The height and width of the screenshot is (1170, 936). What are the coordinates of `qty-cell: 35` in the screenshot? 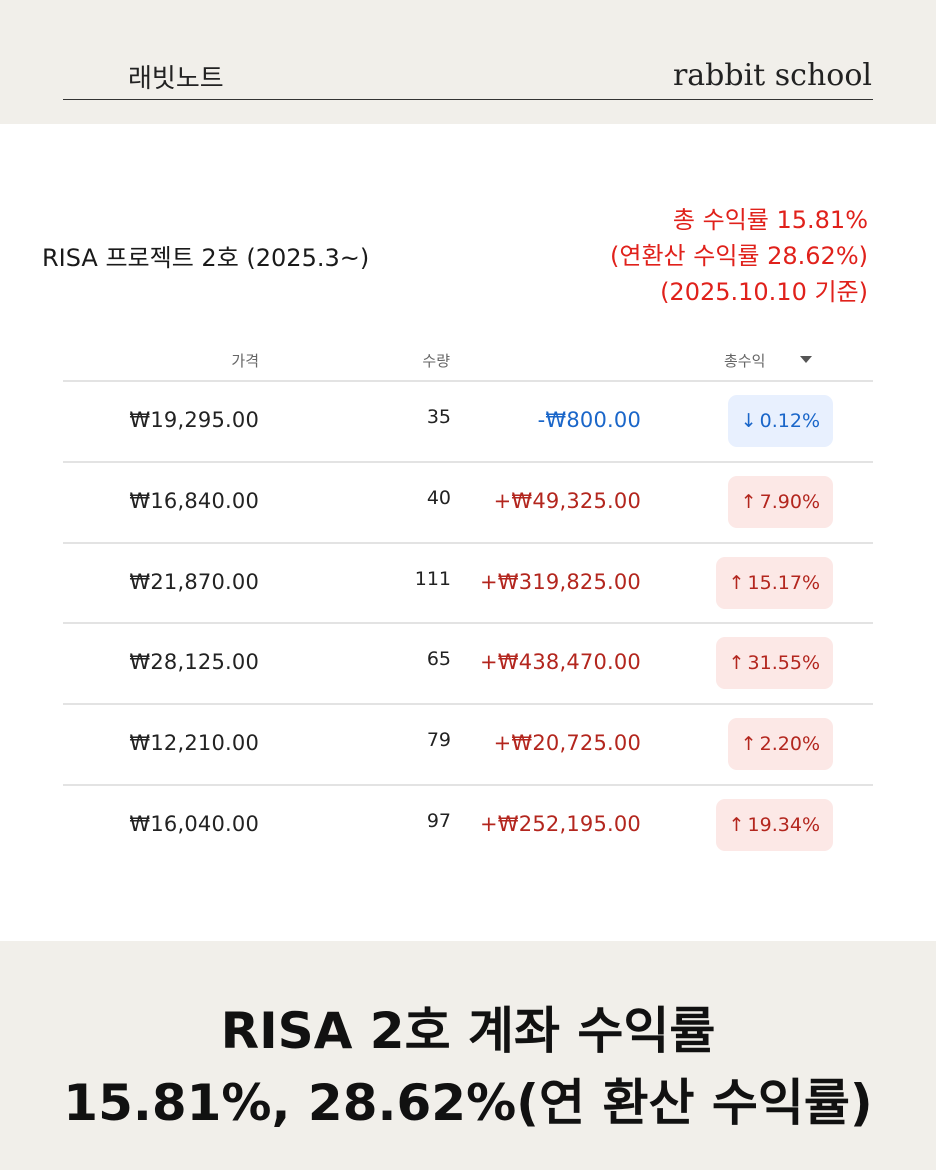 It's located at (438, 417).